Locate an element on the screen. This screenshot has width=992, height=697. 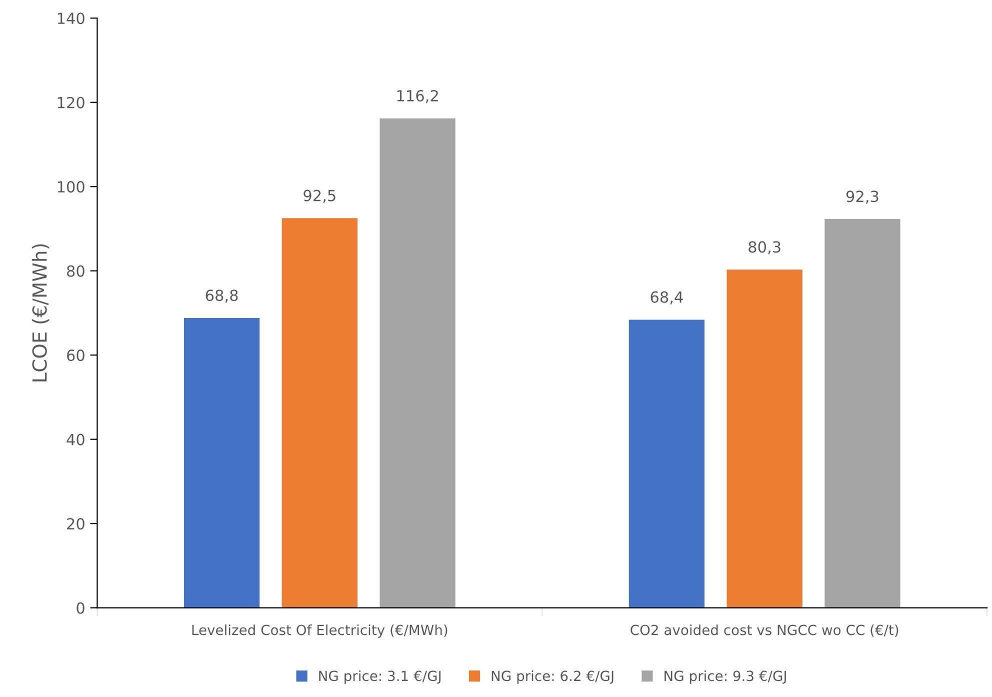
data-label: 116,2 is located at coordinates (417, 97).